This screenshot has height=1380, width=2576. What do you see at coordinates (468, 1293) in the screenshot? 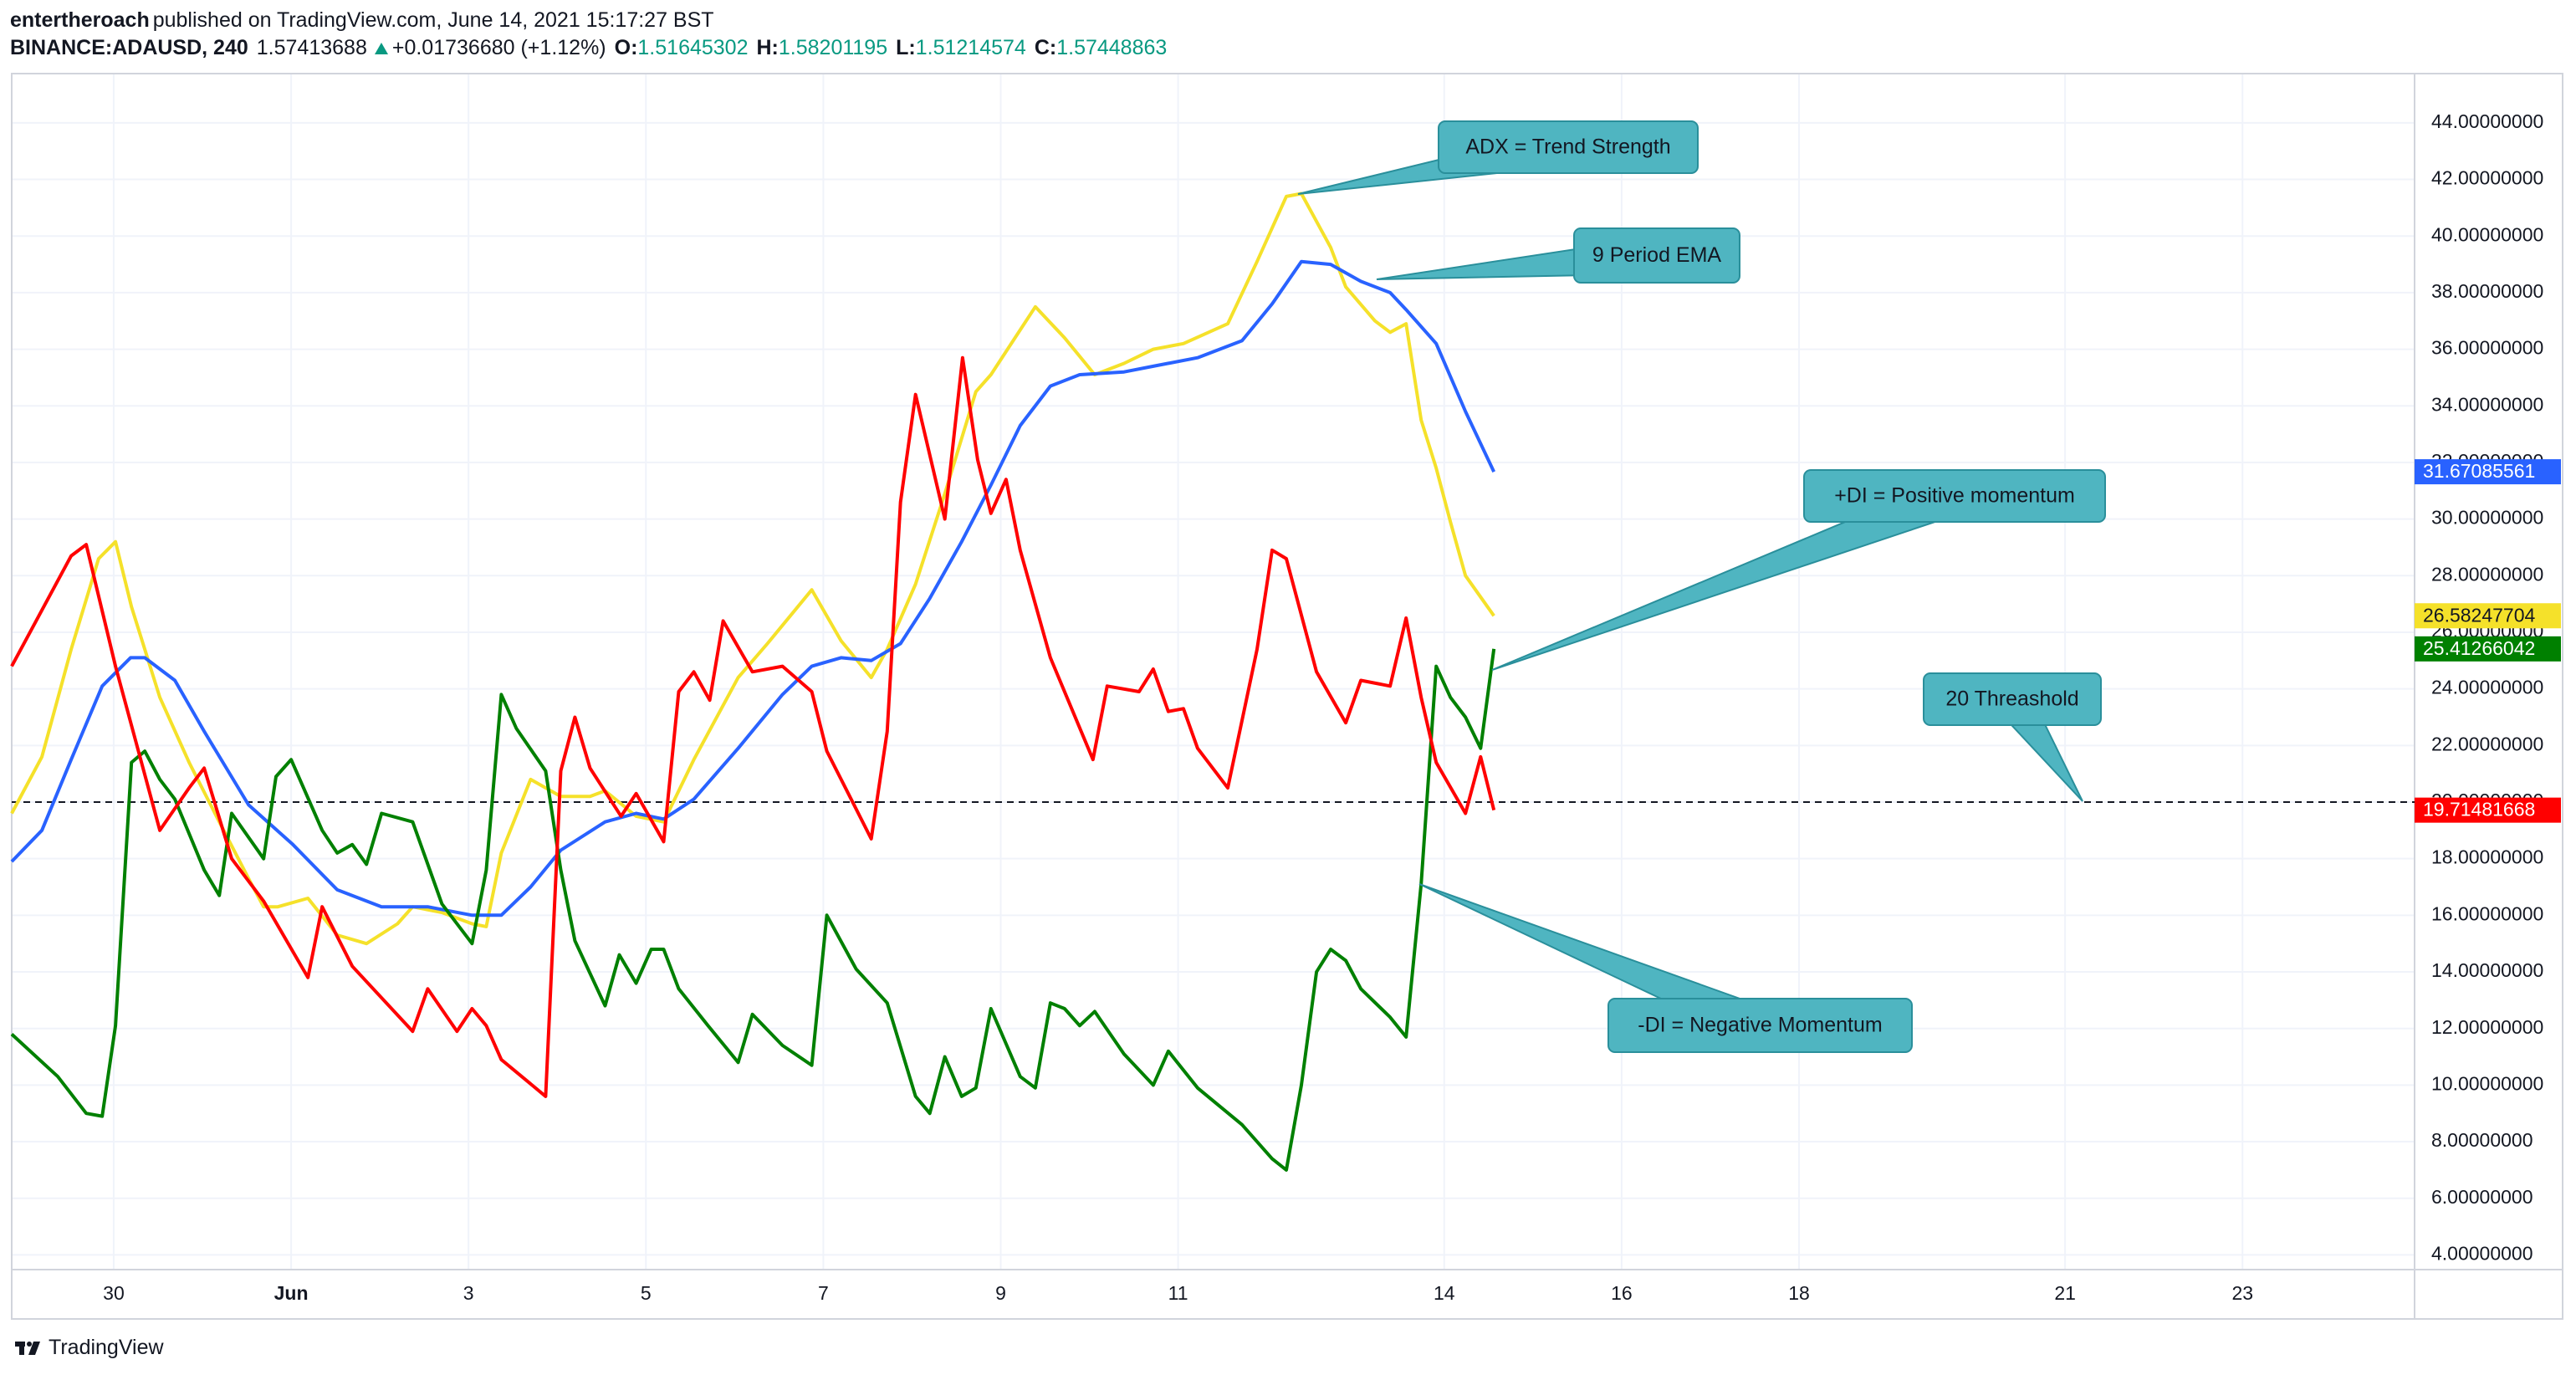
I see `x-tick-label: 3` at bounding box center [468, 1293].